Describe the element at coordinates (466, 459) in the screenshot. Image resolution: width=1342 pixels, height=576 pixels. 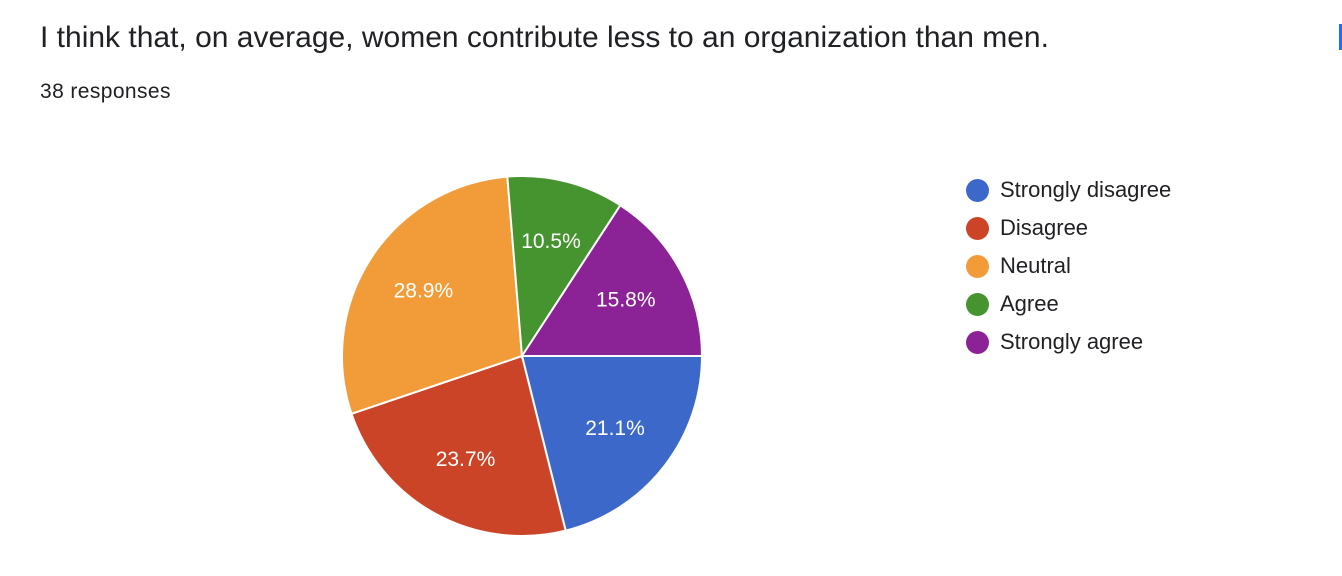
I see `slice-label-disagree: 23.7%` at that location.